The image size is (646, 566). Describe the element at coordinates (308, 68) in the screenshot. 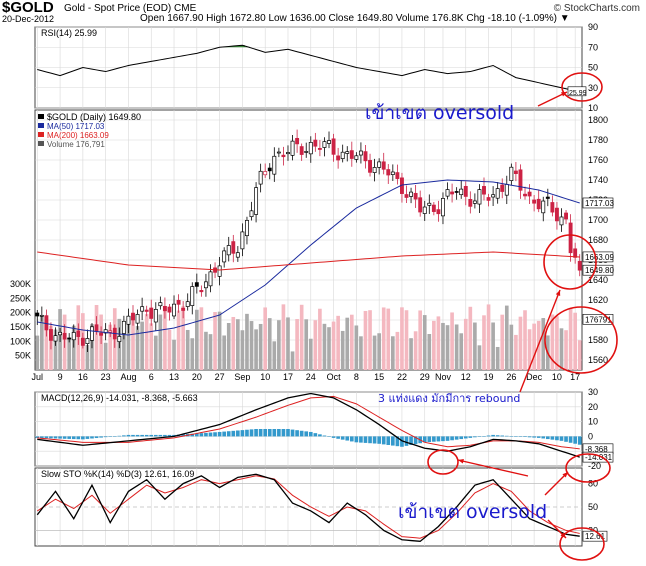

I see `rsi-line` at that location.